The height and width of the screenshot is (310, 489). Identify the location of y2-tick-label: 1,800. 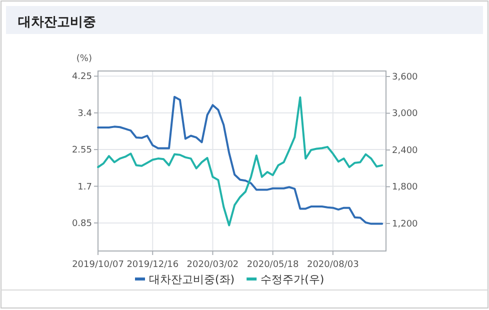
(405, 187).